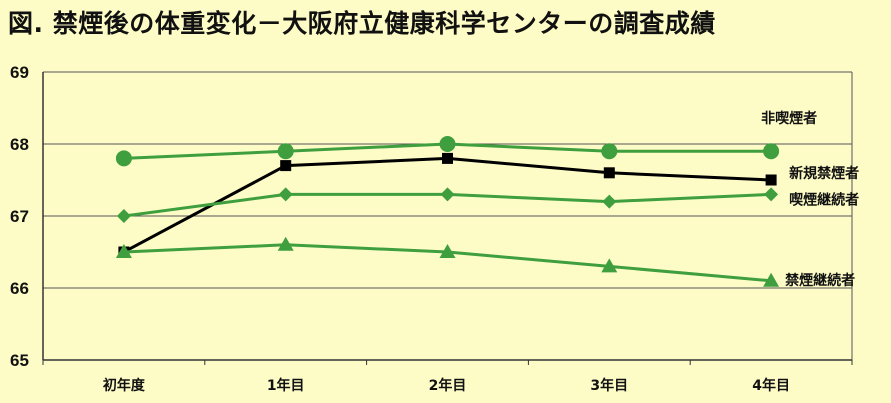 The width and height of the screenshot is (891, 403). I want to click on series-label-new-quitter: 新規禁煙者, so click(824, 173).